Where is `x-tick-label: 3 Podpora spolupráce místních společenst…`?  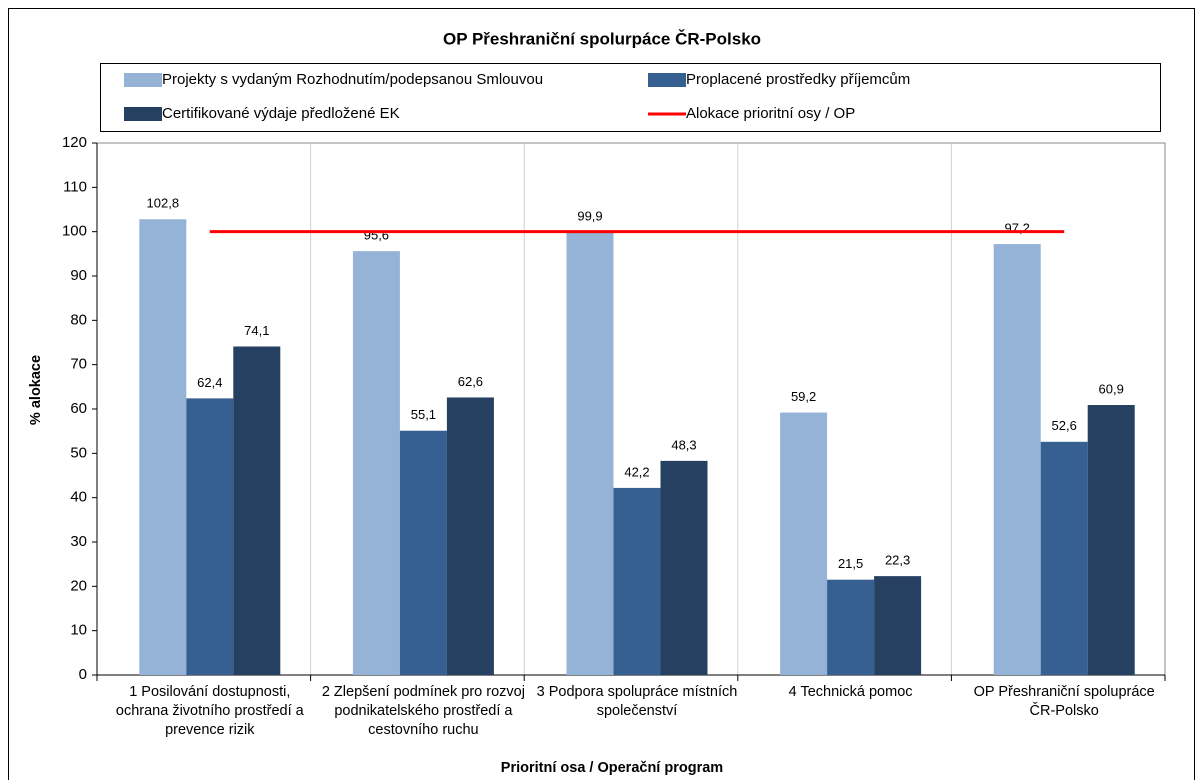
x-tick-label: 3 Podpora spolupráce místních společenst… is located at coordinates (637, 701).